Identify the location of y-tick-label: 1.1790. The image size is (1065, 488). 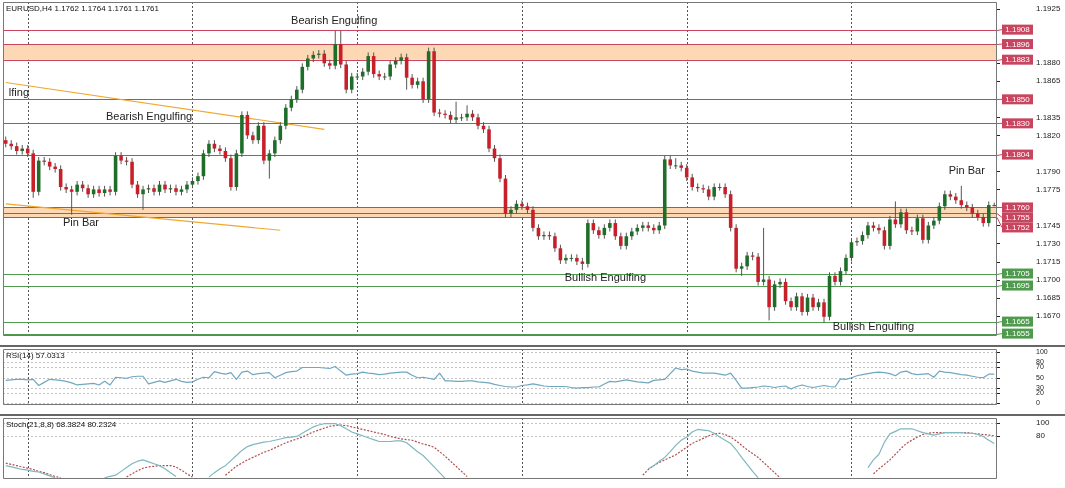
(1049, 171).